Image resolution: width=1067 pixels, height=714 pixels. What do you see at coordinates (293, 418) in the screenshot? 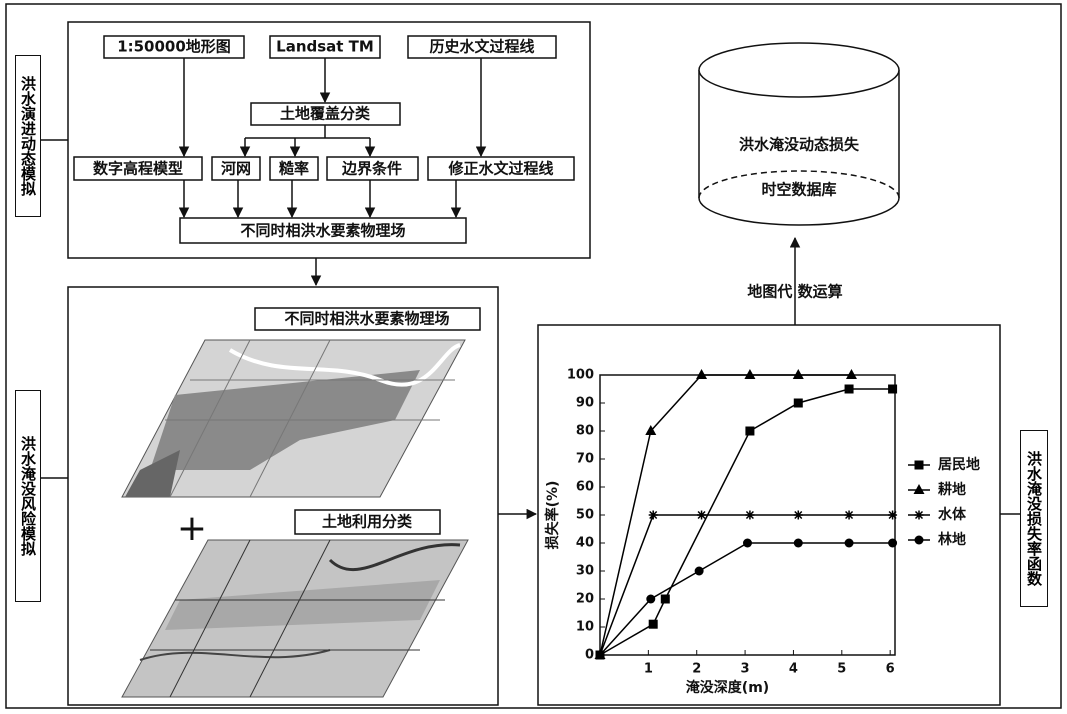
I see `flood-map` at bounding box center [293, 418].